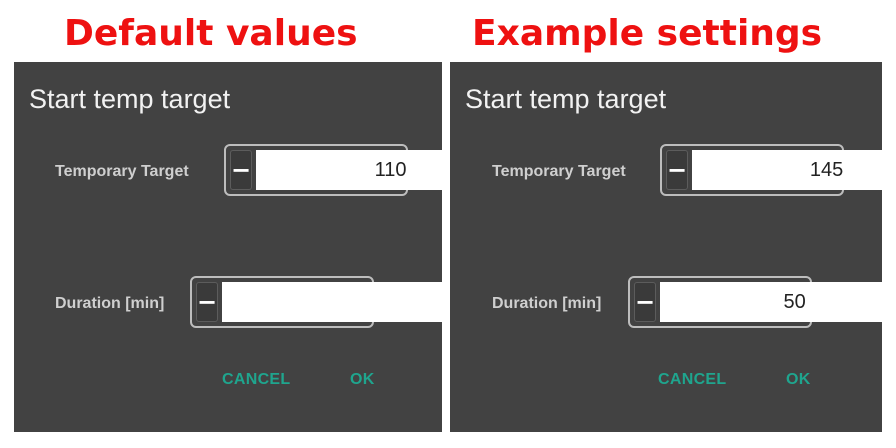 This screenshot has width=896, height=448. What do you see at coordinates (647, 33) in the screenshot?
I see `example-settings-heading: Example settings` at bounding box center [647, 33].